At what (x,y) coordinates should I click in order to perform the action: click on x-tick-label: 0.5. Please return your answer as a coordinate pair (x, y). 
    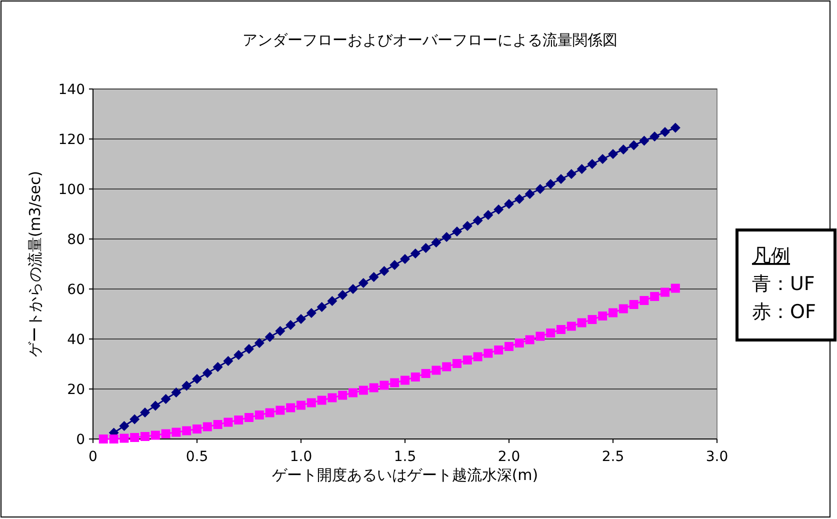
    Looking at the image, I should click on (197, 457).